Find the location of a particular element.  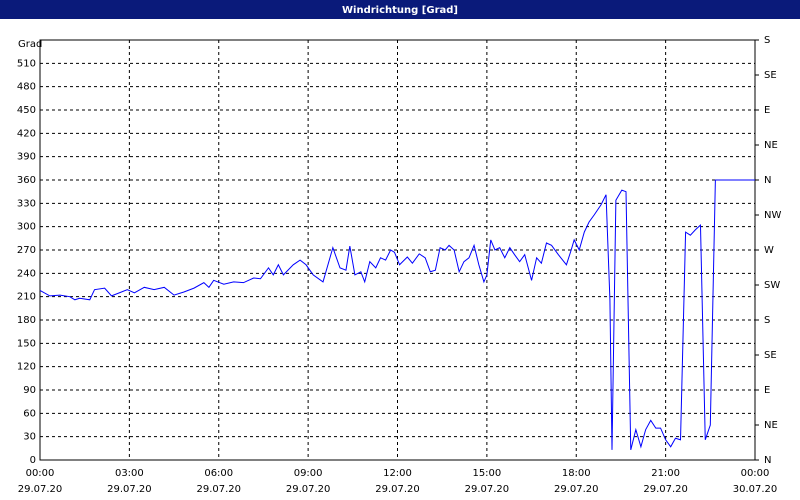

y-tick-label: 210 is located at coordinates (26, 297).